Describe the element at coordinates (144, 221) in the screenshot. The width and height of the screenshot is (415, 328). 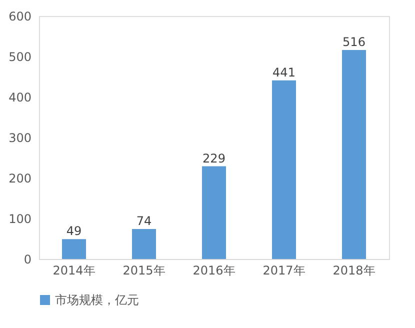
I see `data-label: 74` at that location.